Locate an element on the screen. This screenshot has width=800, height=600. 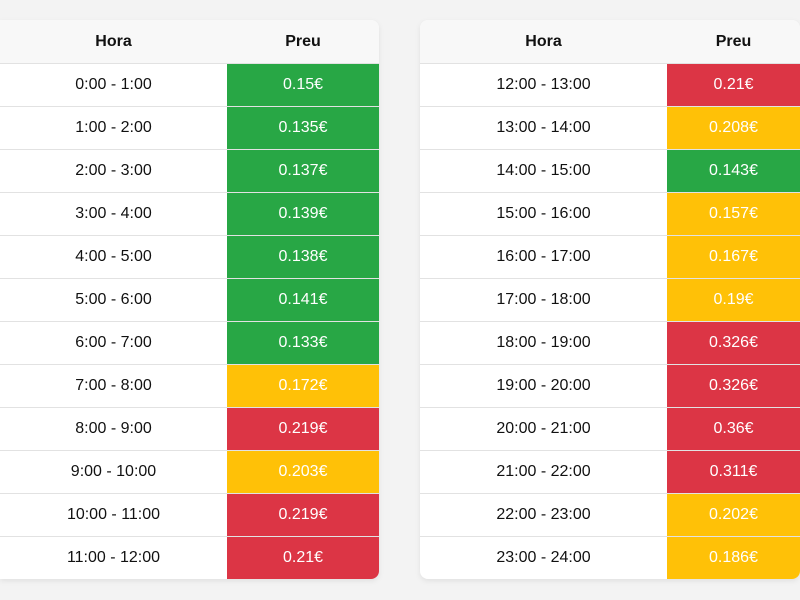
price-cell: 0.208€ is located at coordinates (733, 128).